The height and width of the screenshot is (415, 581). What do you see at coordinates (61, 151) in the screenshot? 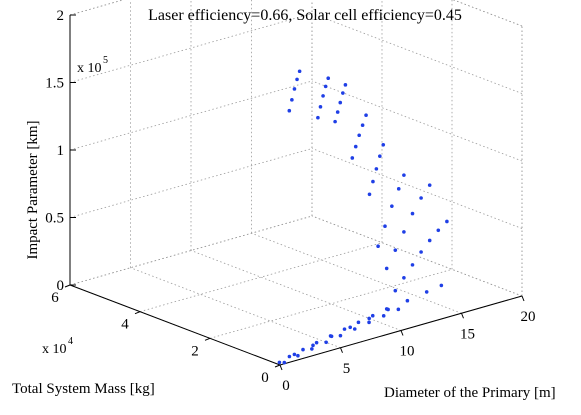
I see `z-tick-label: 1` at bounding box center [61, 151].